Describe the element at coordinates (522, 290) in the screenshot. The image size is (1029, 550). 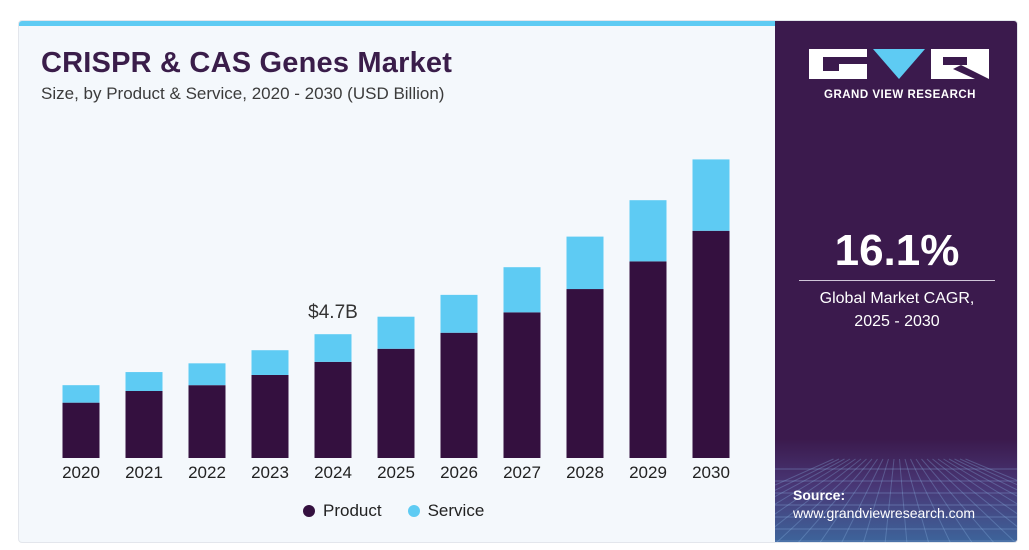
I see `bar-service-2027` at that location.